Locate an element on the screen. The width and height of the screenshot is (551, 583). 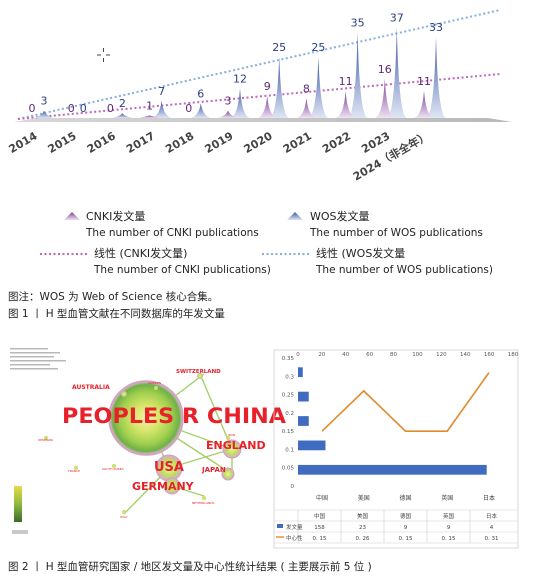
wos-peak-2020 is located at coordinates (279, 87).